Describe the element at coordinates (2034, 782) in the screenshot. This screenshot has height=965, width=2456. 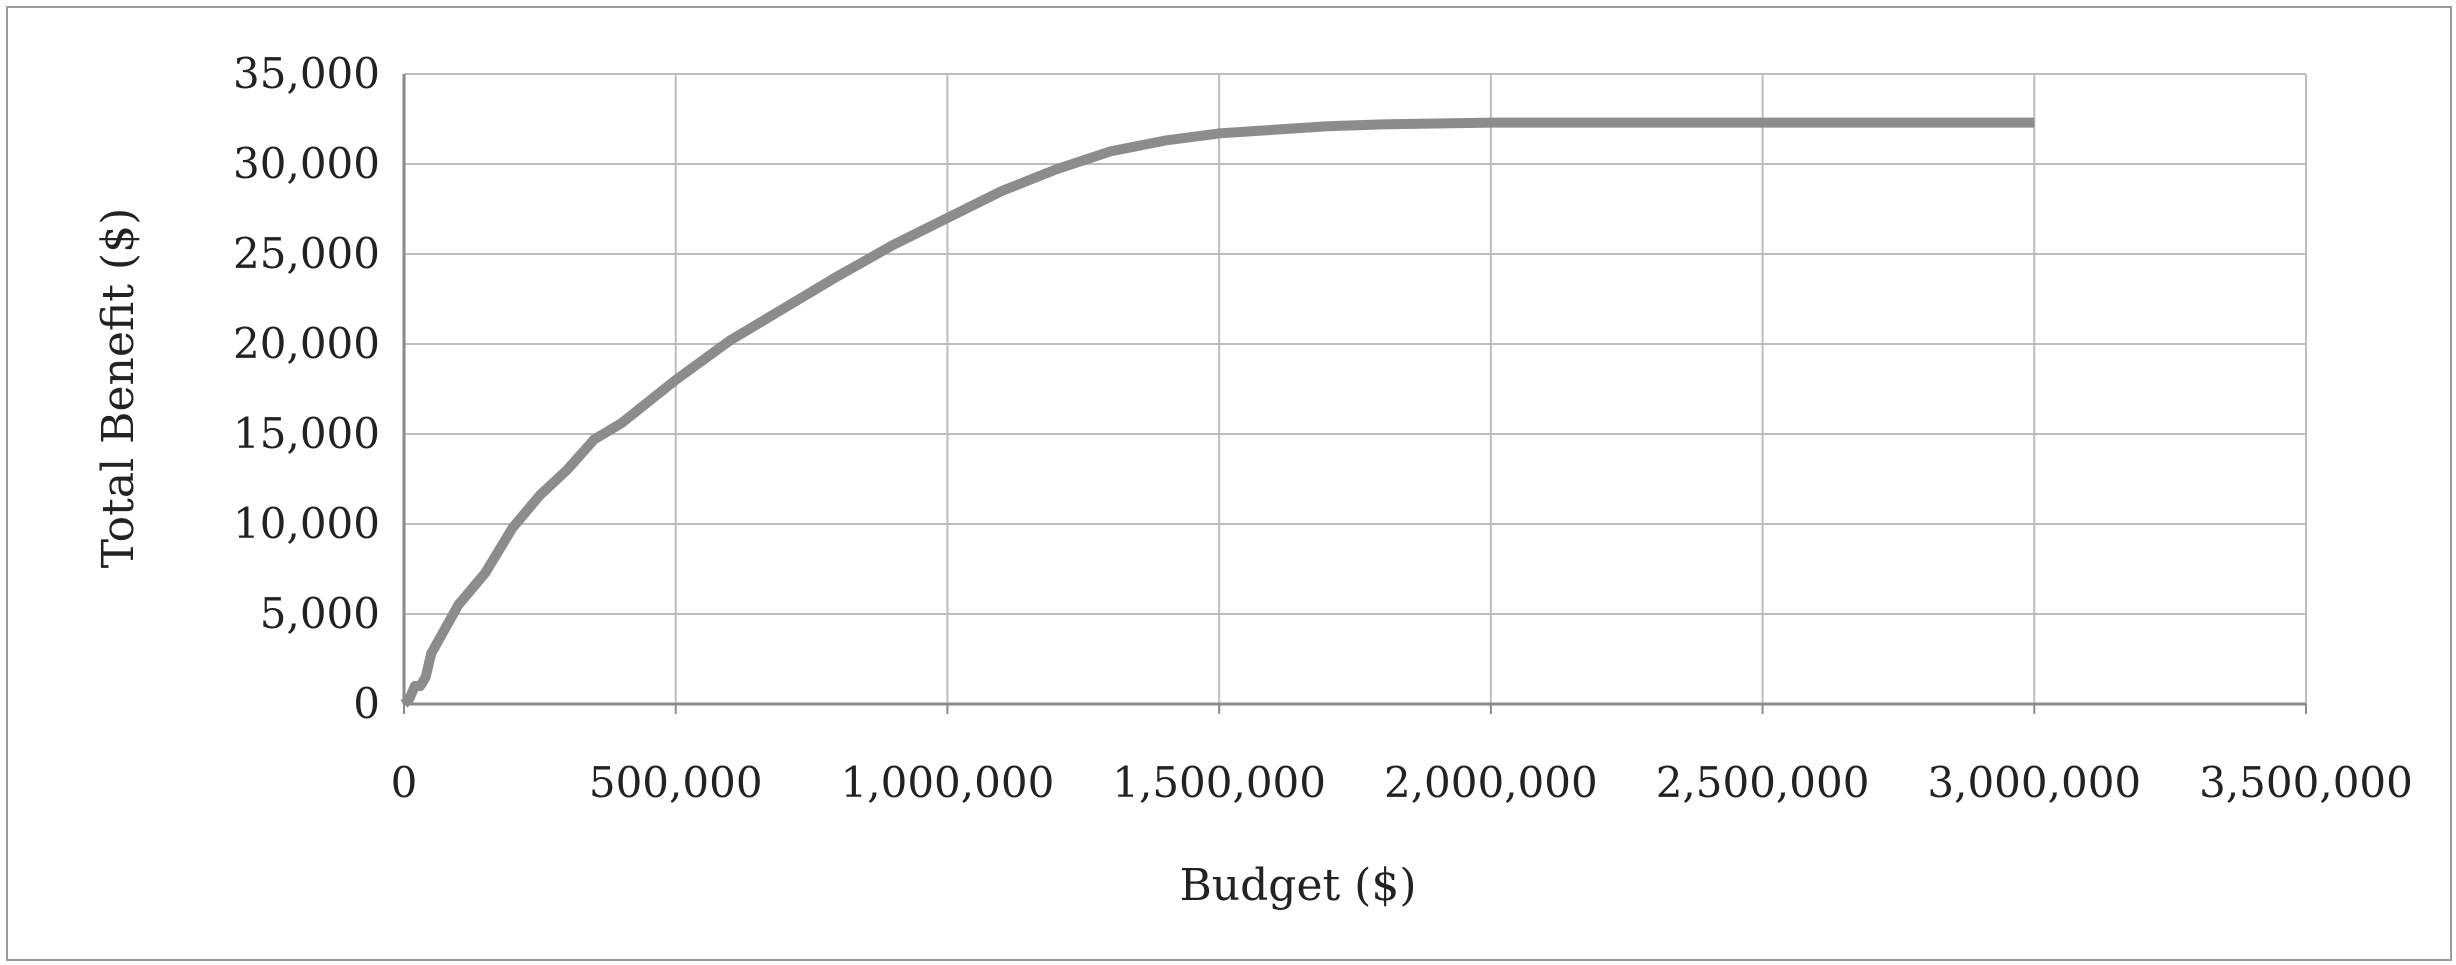
I see `x-tick-label: 3,000,000` at that location.